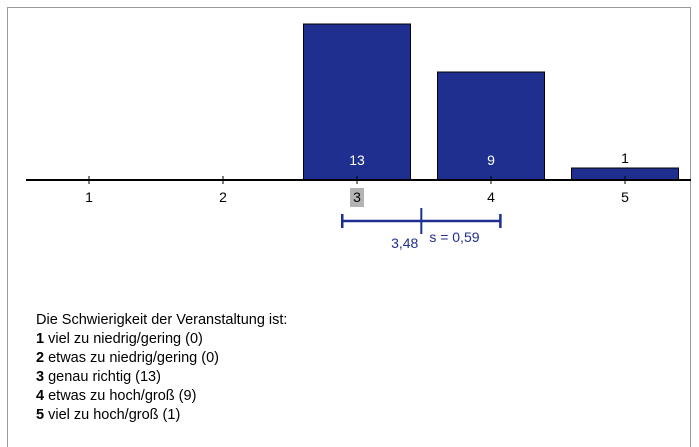 The height and width of the screenshot is (447, 699). What do you see at coordinates (104, 377) in the screenshot?
I see `legend-item-text: genau richtig (13)` at bounding box center [104, 377].